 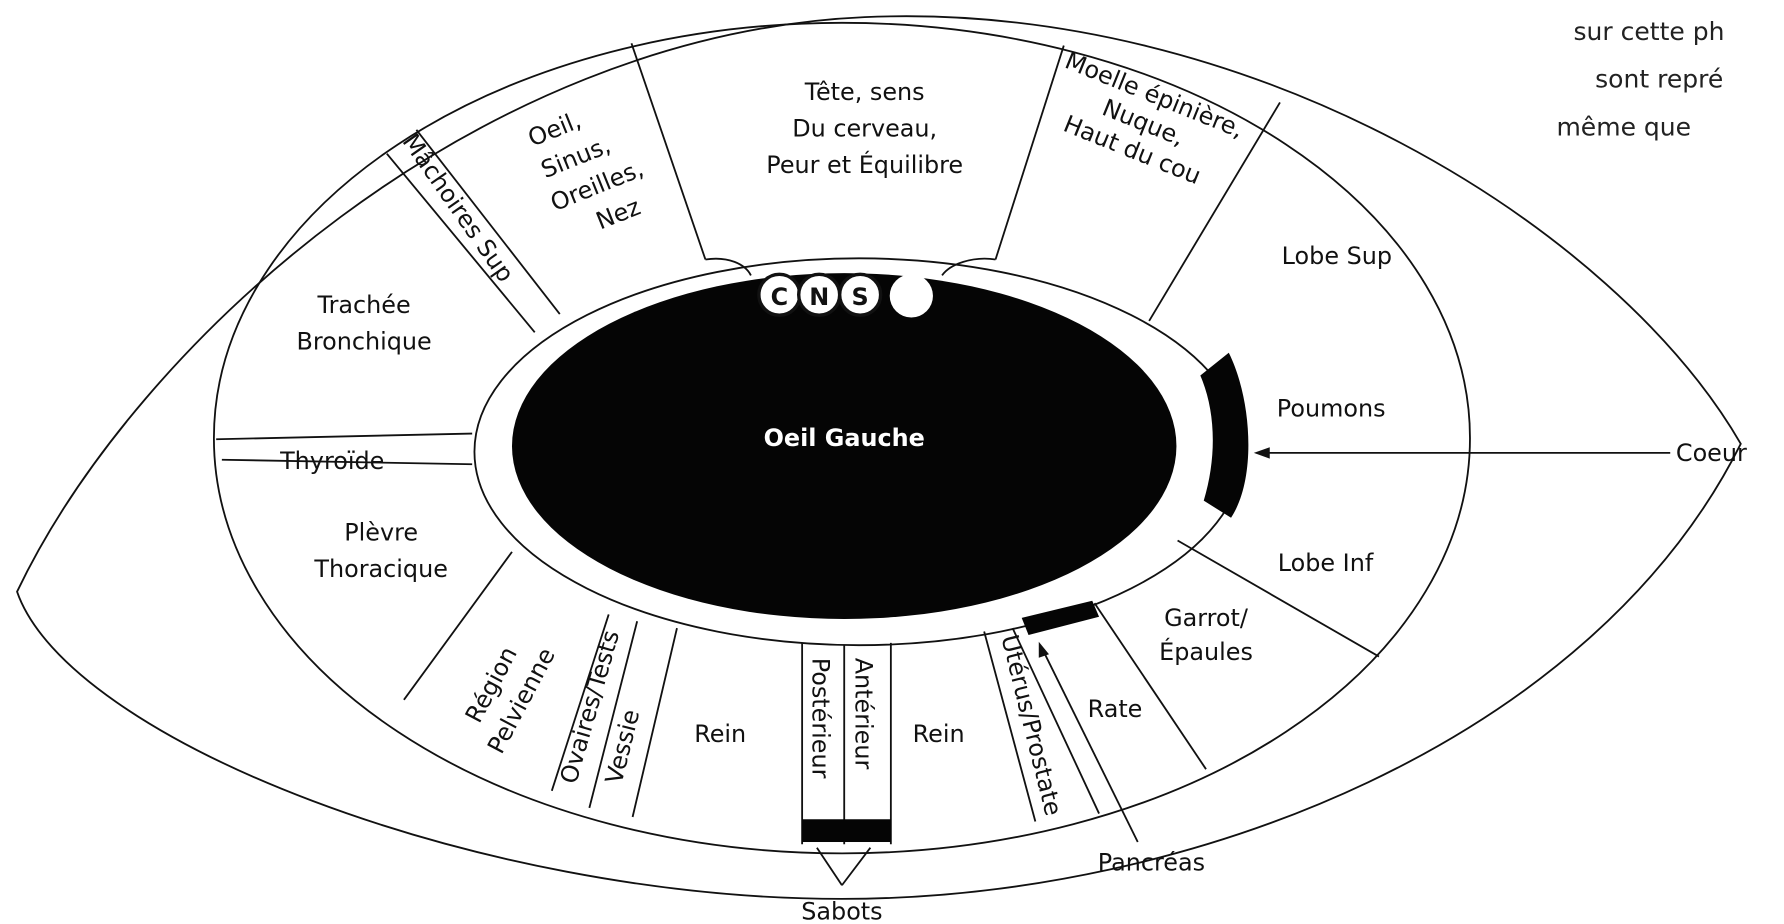 What do you see at coordinates (864, 164) in the screenshot?
I see `region-label: Peur et Équilibre` at bounding box center [864, 164].